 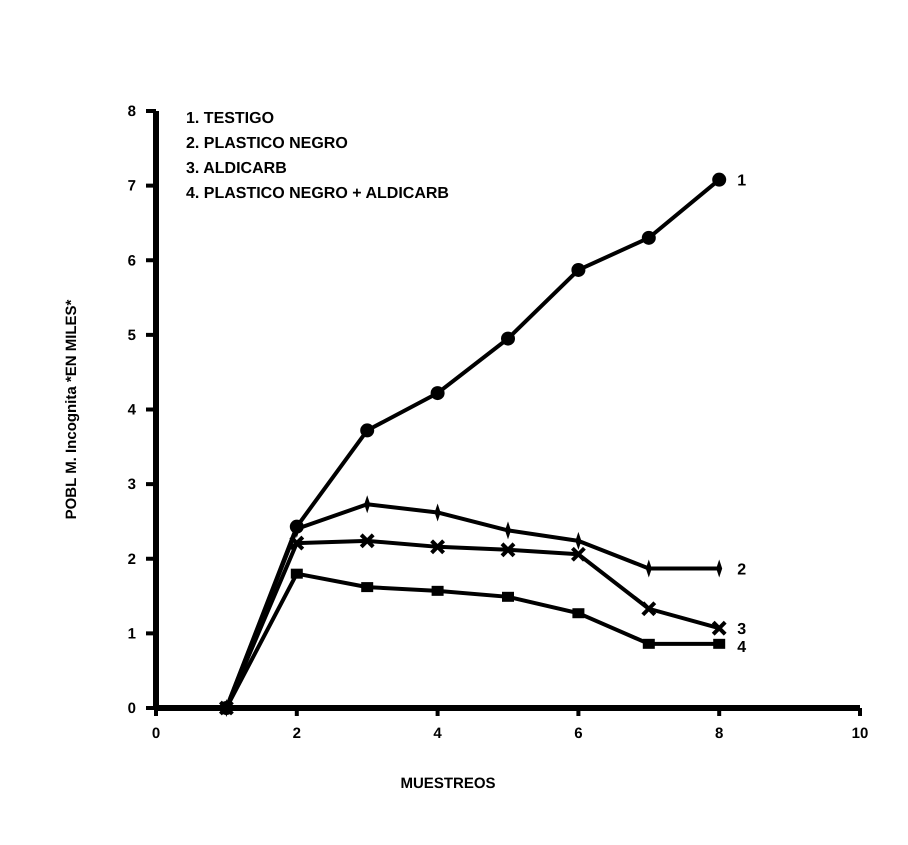 I want to click on annotation: 4. PLASTICO NEGRO + ALDICARB, so click(x=317, y=193).